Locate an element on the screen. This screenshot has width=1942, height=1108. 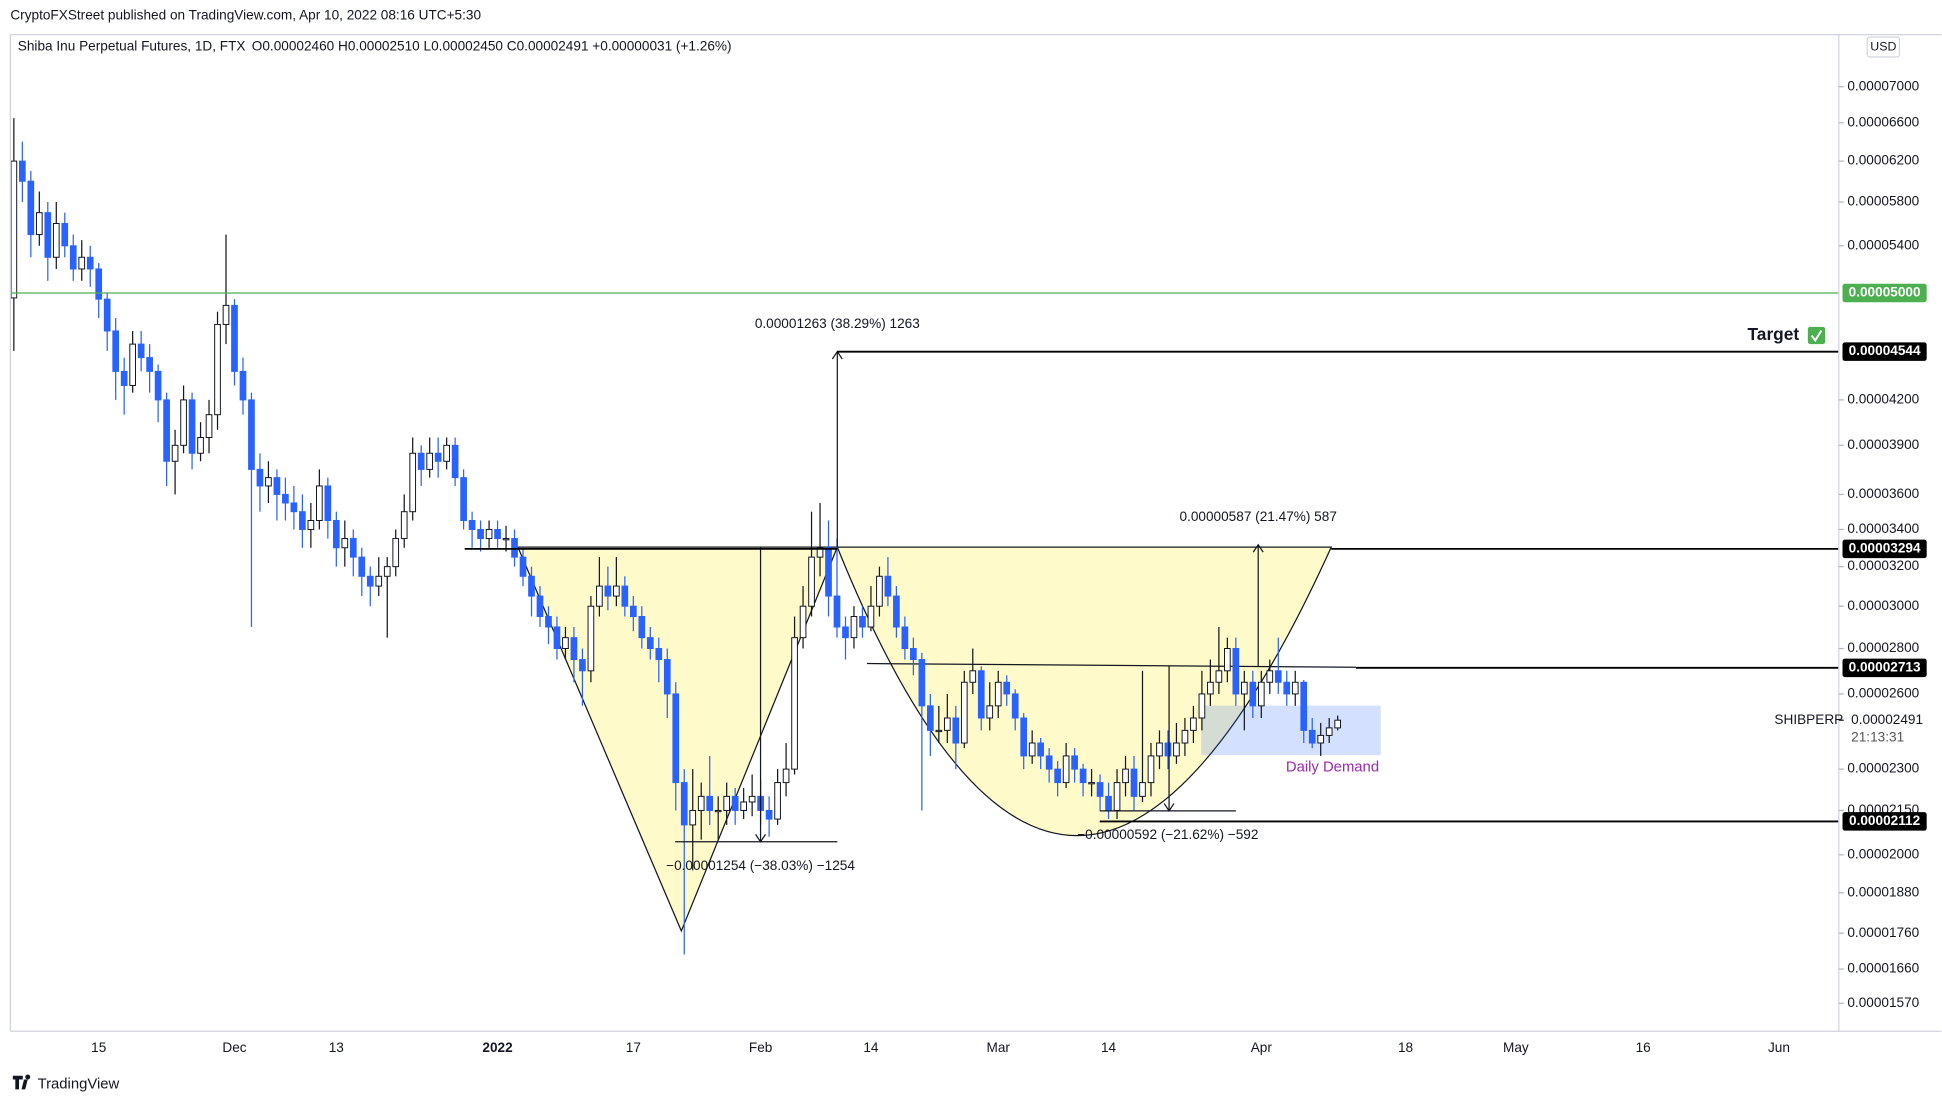
y-tick-label: 0.00002600 is located at coordinates (1883, 693).